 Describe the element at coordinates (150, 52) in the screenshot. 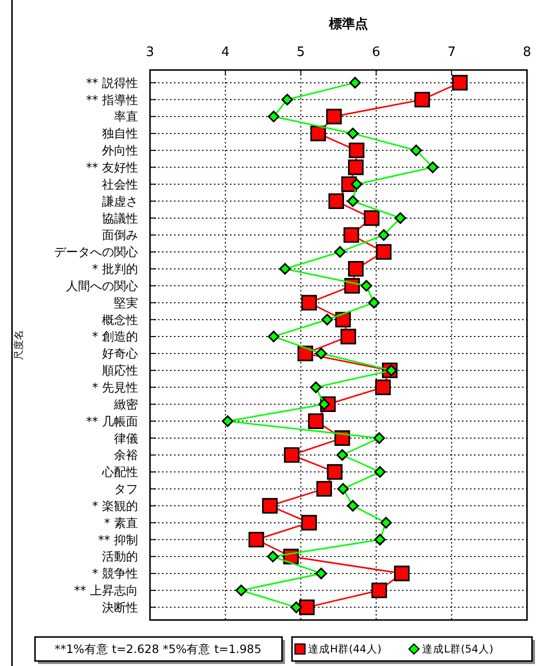

I see `x-tick-label: 3` at that location.